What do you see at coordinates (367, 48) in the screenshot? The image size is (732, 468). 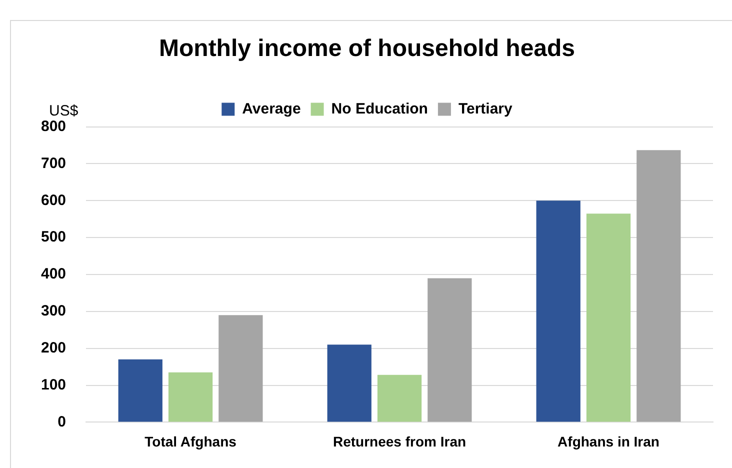 I see `chart-title: Monthly income of household heads` at bounding box center [367, 48].